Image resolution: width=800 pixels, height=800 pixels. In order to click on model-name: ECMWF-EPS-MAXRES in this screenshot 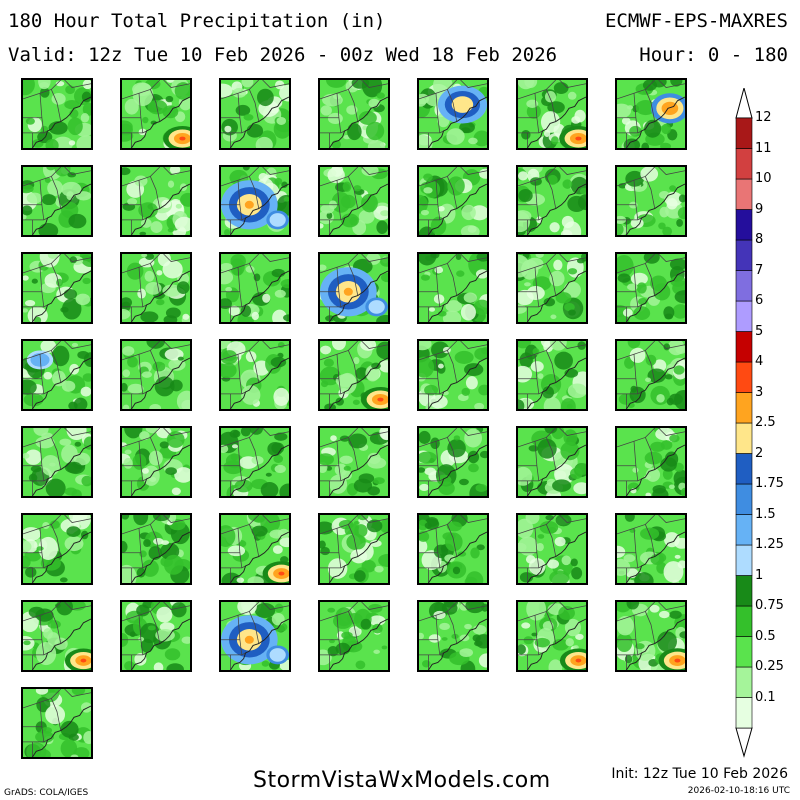, I will do `click(696, 21)`.